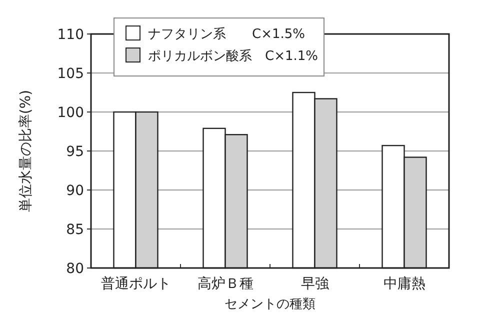 This screenshot has height=316, width=480. I want to click on x-tick-label: 高炉Ｂ種, so click(225, 284).